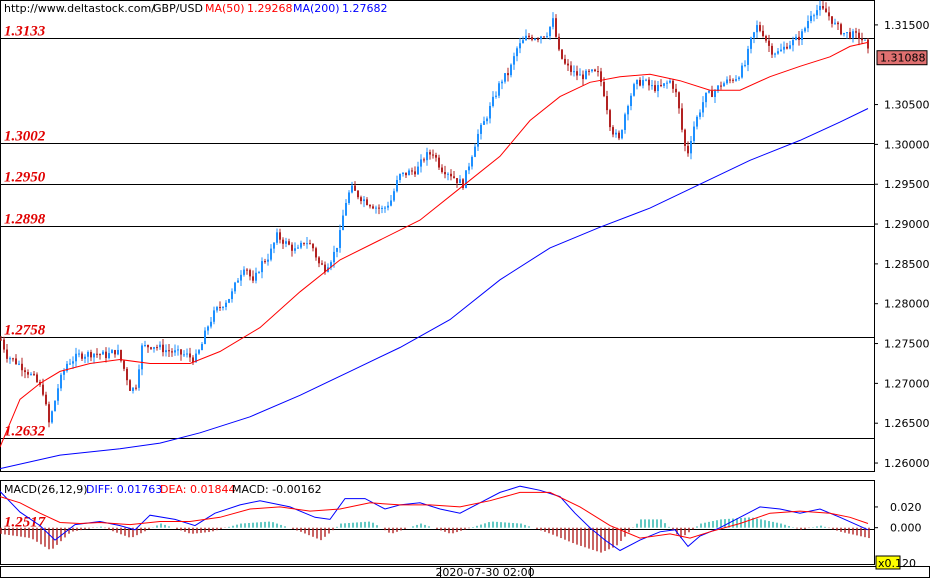  I want to click on level-label: 1.2898, so click(25, 220).